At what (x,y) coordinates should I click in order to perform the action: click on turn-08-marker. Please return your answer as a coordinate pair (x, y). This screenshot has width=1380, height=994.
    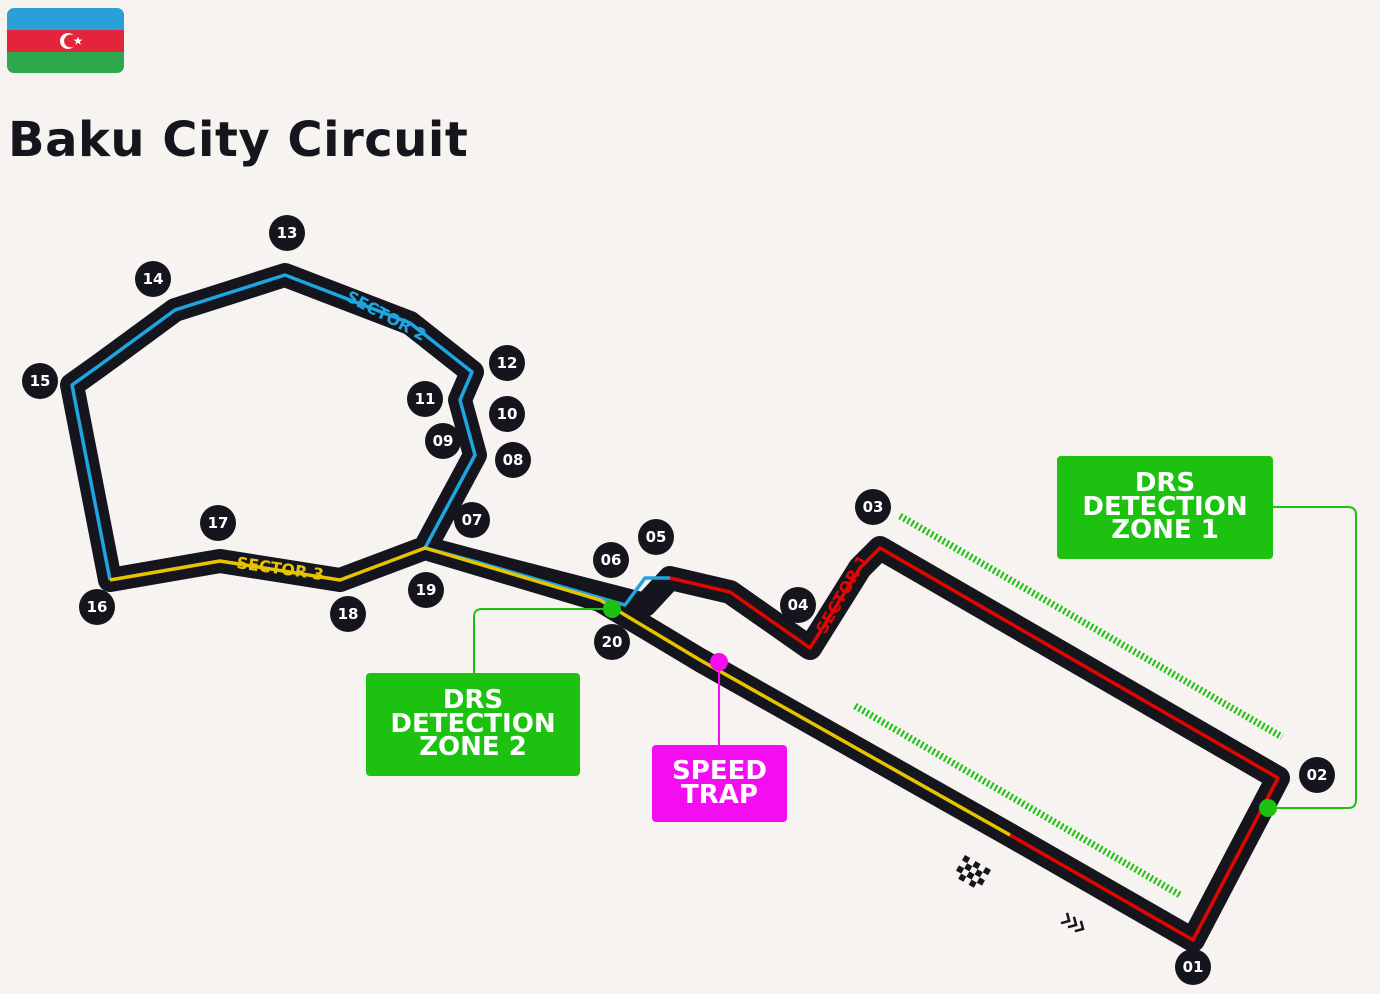
    Looking at the image, I should click on (513, 460).